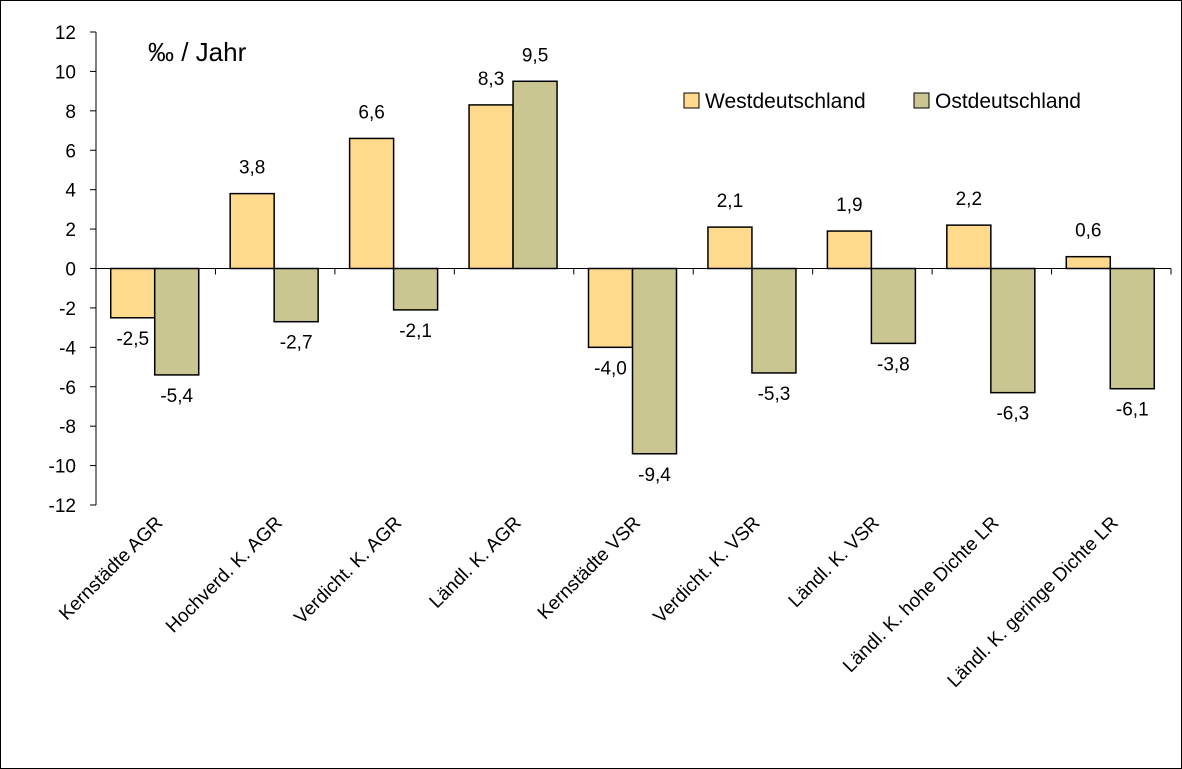  I want to click on data-label: 2,2, so click(969, 199).